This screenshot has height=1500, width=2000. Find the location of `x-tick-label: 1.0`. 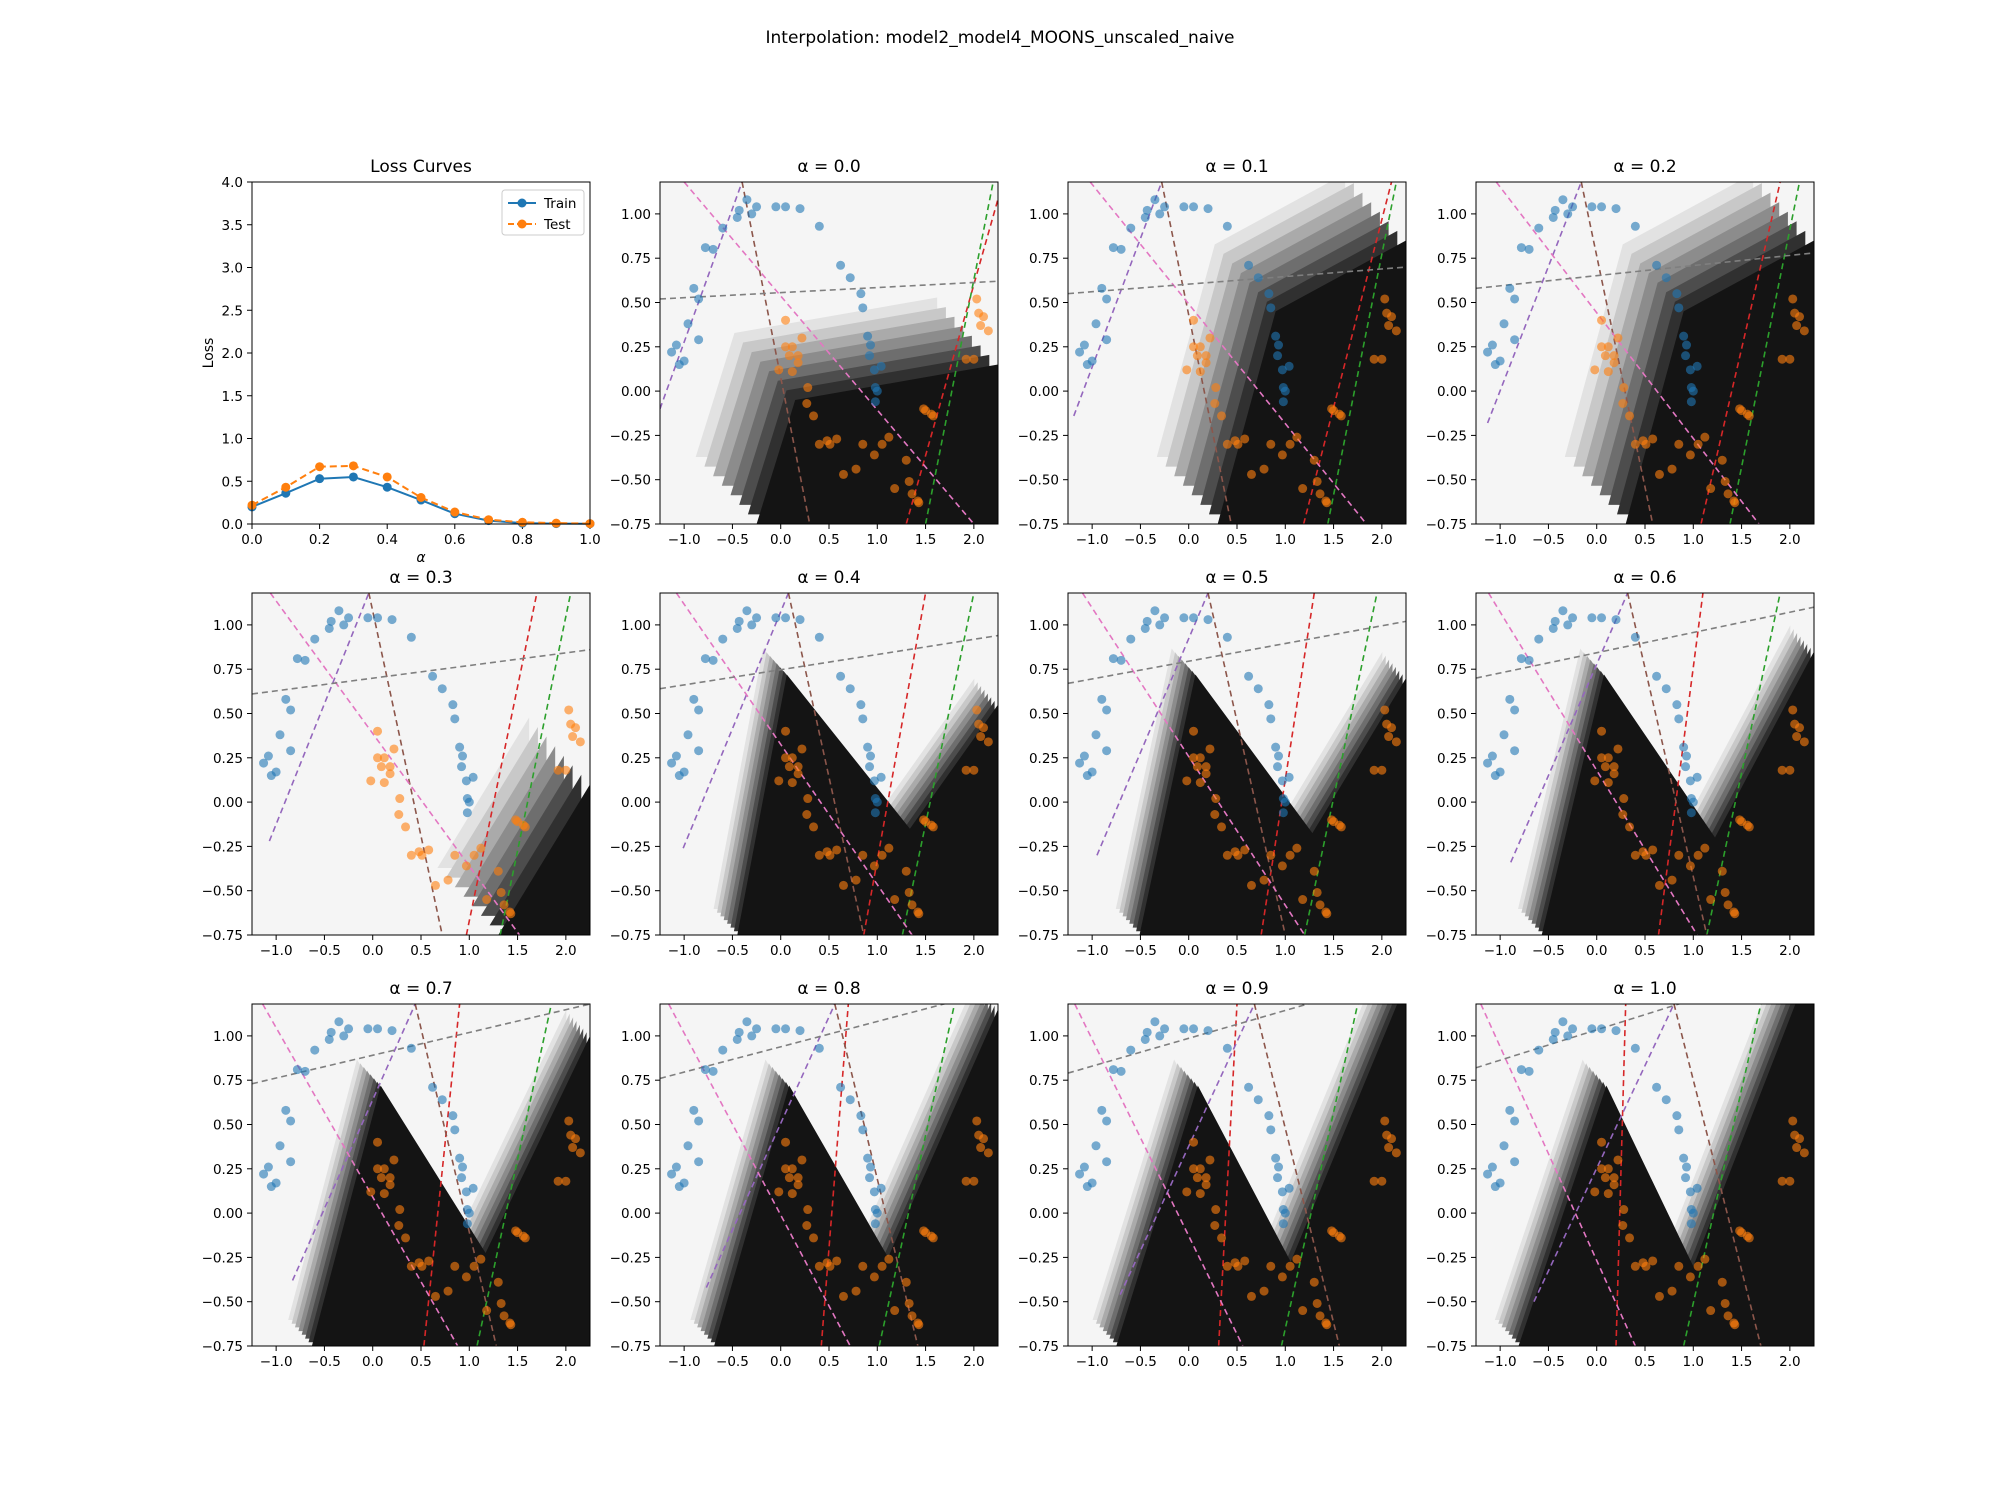

x-tick-label: 1.0 is located at coordinates (1693, 1362).